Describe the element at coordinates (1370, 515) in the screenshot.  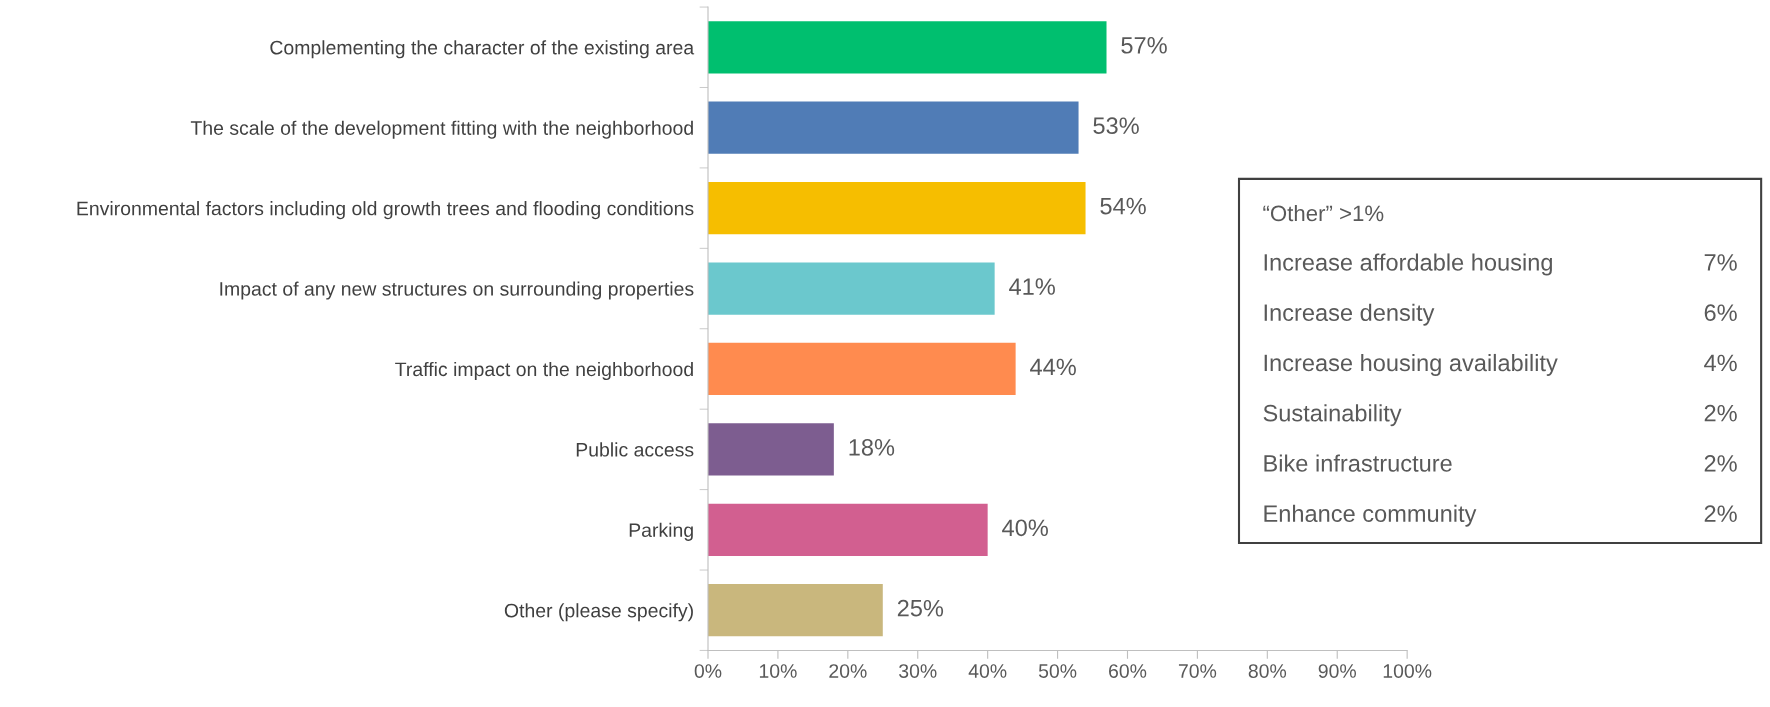
I see `annotation: Enhance community` at that location.